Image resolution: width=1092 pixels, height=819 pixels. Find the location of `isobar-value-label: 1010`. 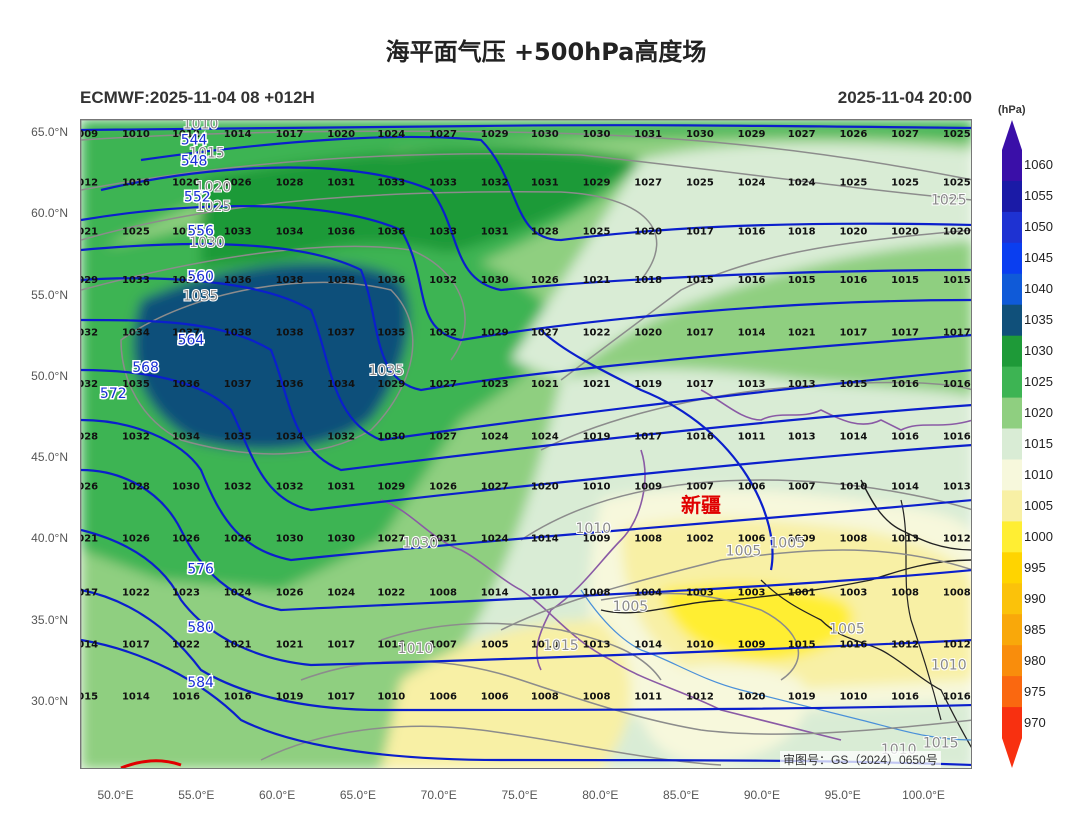

isobar-value-label: 1010 is located at coordinates (593, 529).